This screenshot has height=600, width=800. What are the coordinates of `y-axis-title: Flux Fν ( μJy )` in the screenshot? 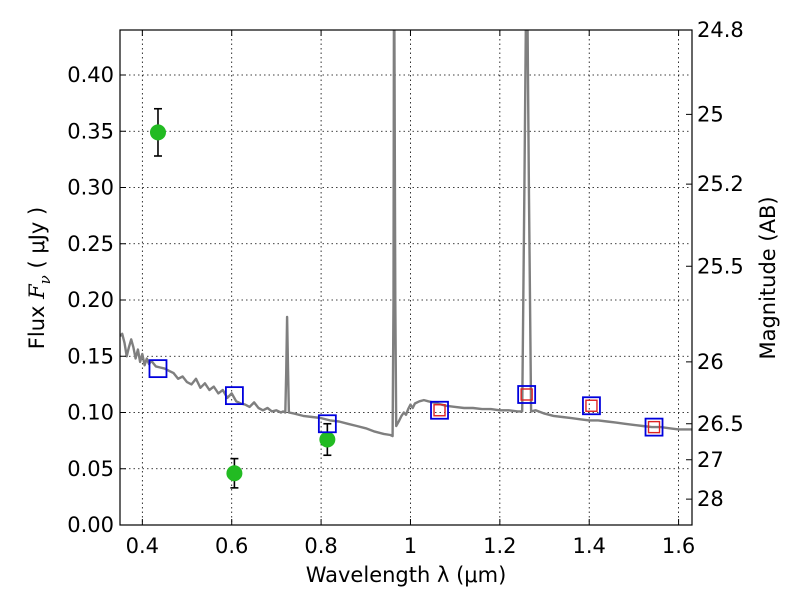 It's located at (39, 278).